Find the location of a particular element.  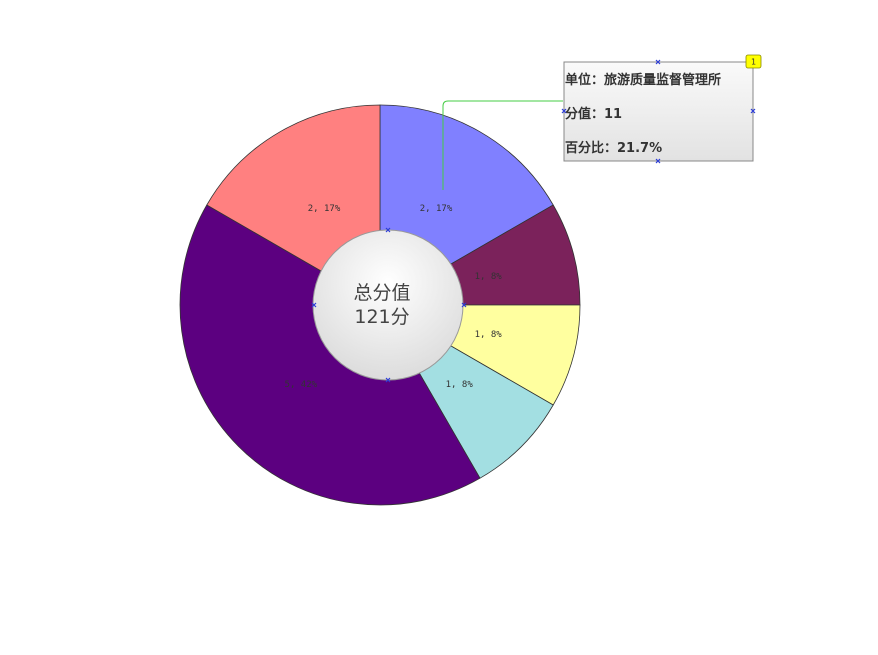

center-hole: 总分值 121分 is located at coordinates (388, 305).